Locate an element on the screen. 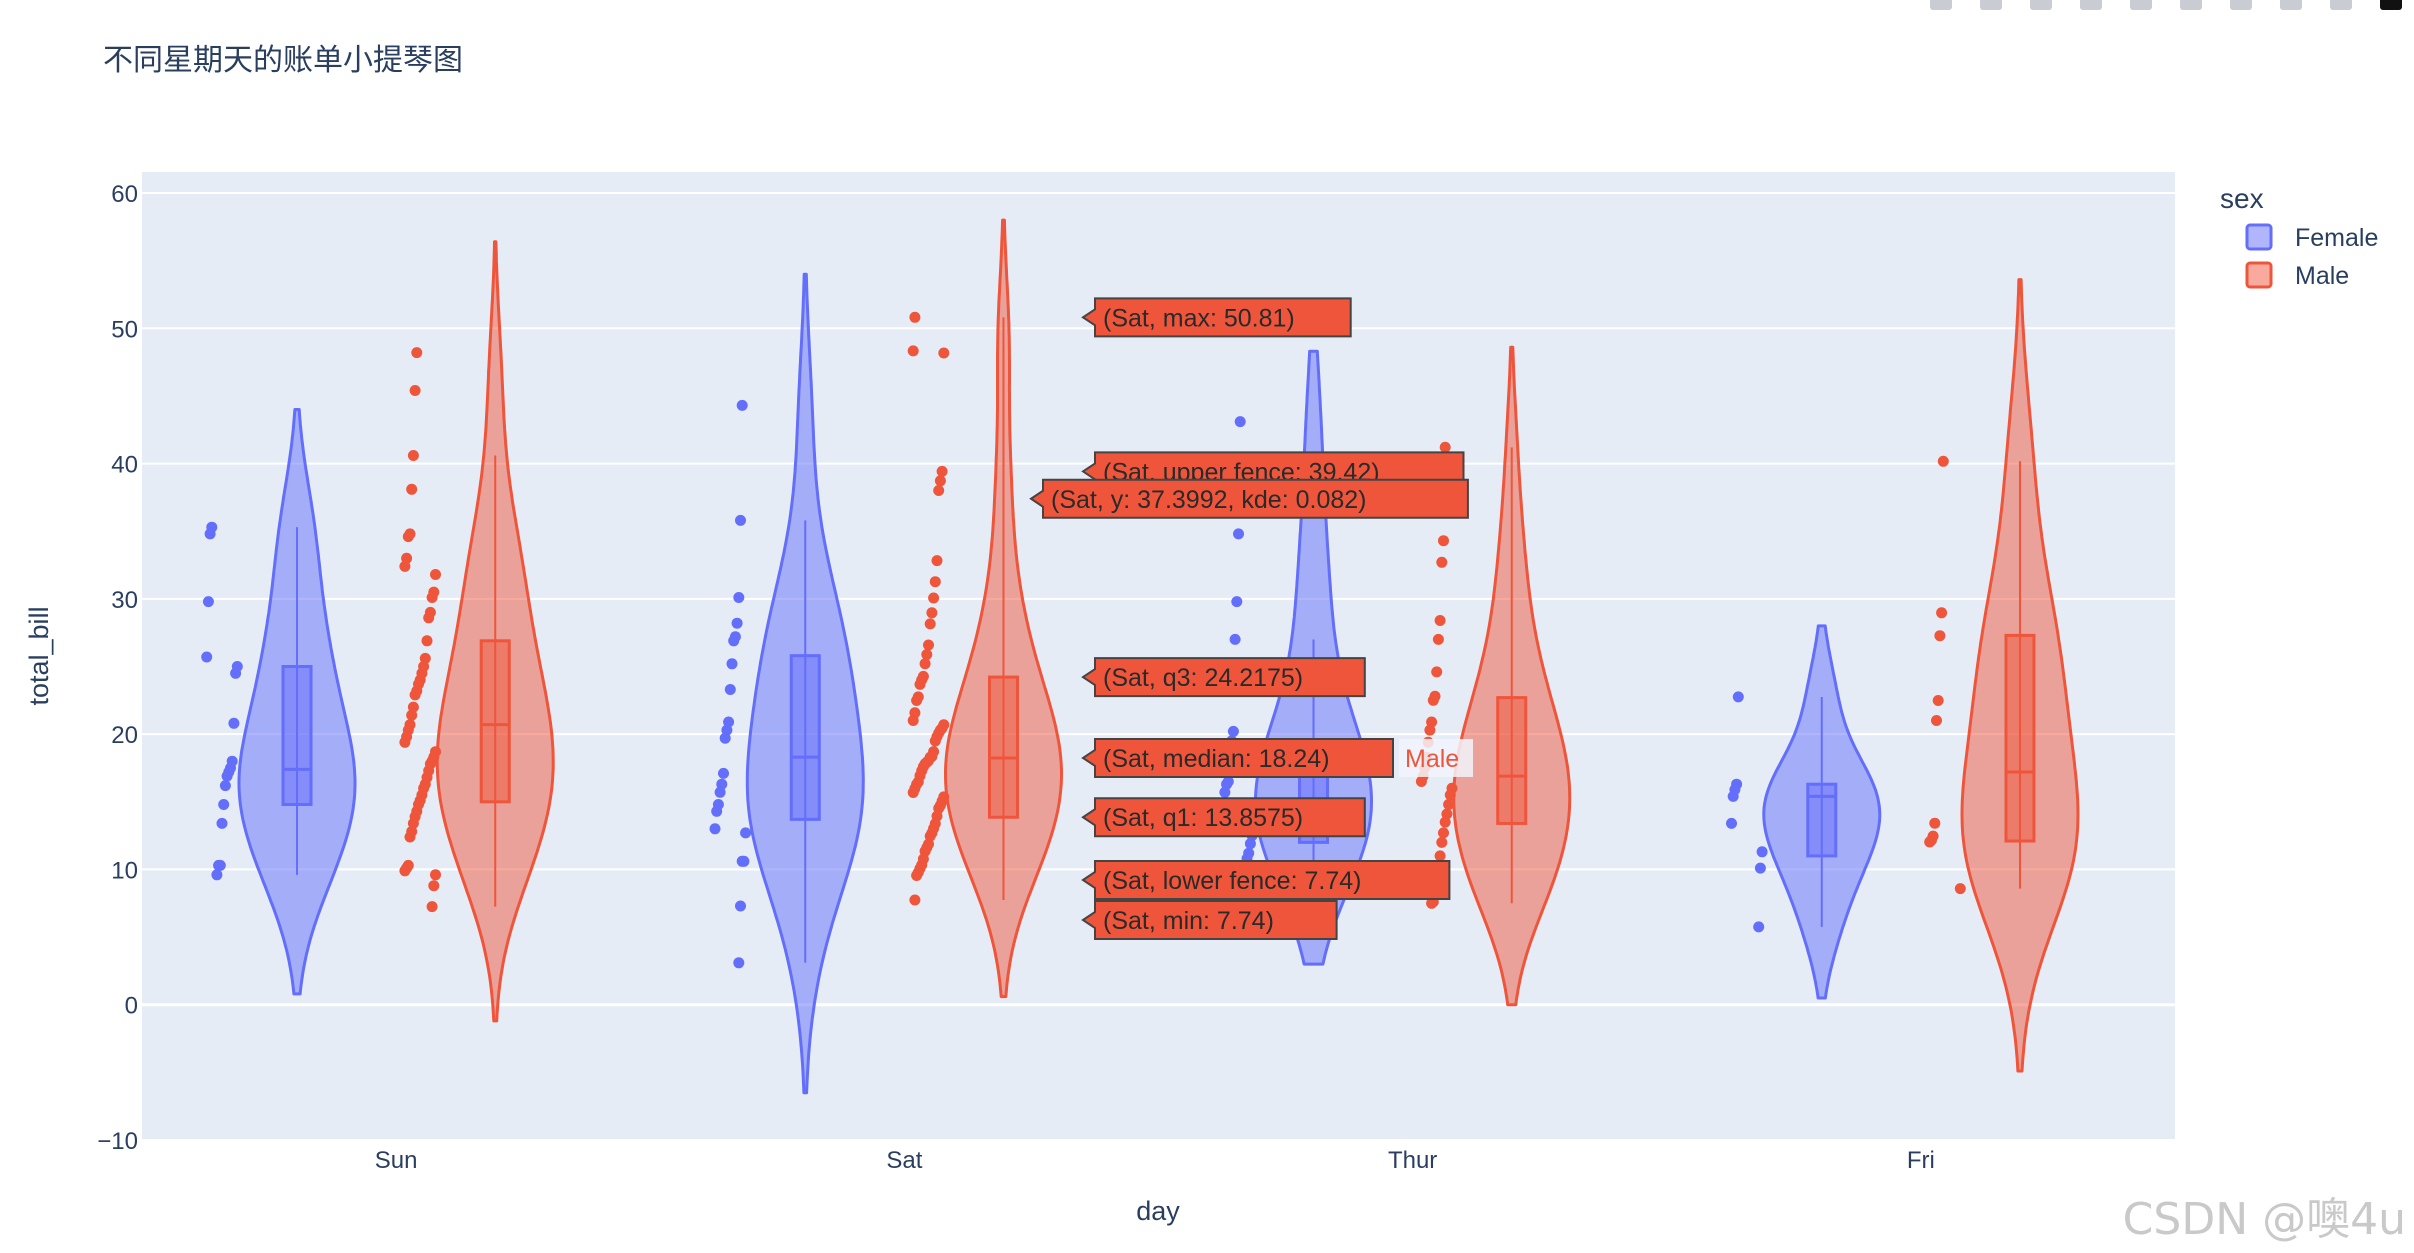 The width and height of the screenshot is (2414, 1253). hover-label-6: (Sat, lower fence: 7.74) is located at coordinates (1266, 880).